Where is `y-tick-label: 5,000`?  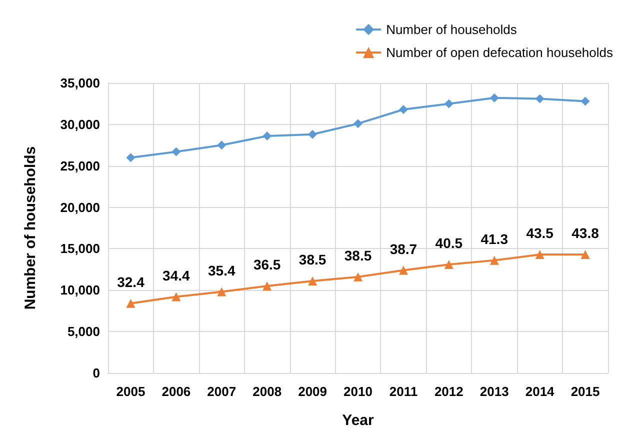 y-tick-label: 5,000 is located at coordinates (83, 332).